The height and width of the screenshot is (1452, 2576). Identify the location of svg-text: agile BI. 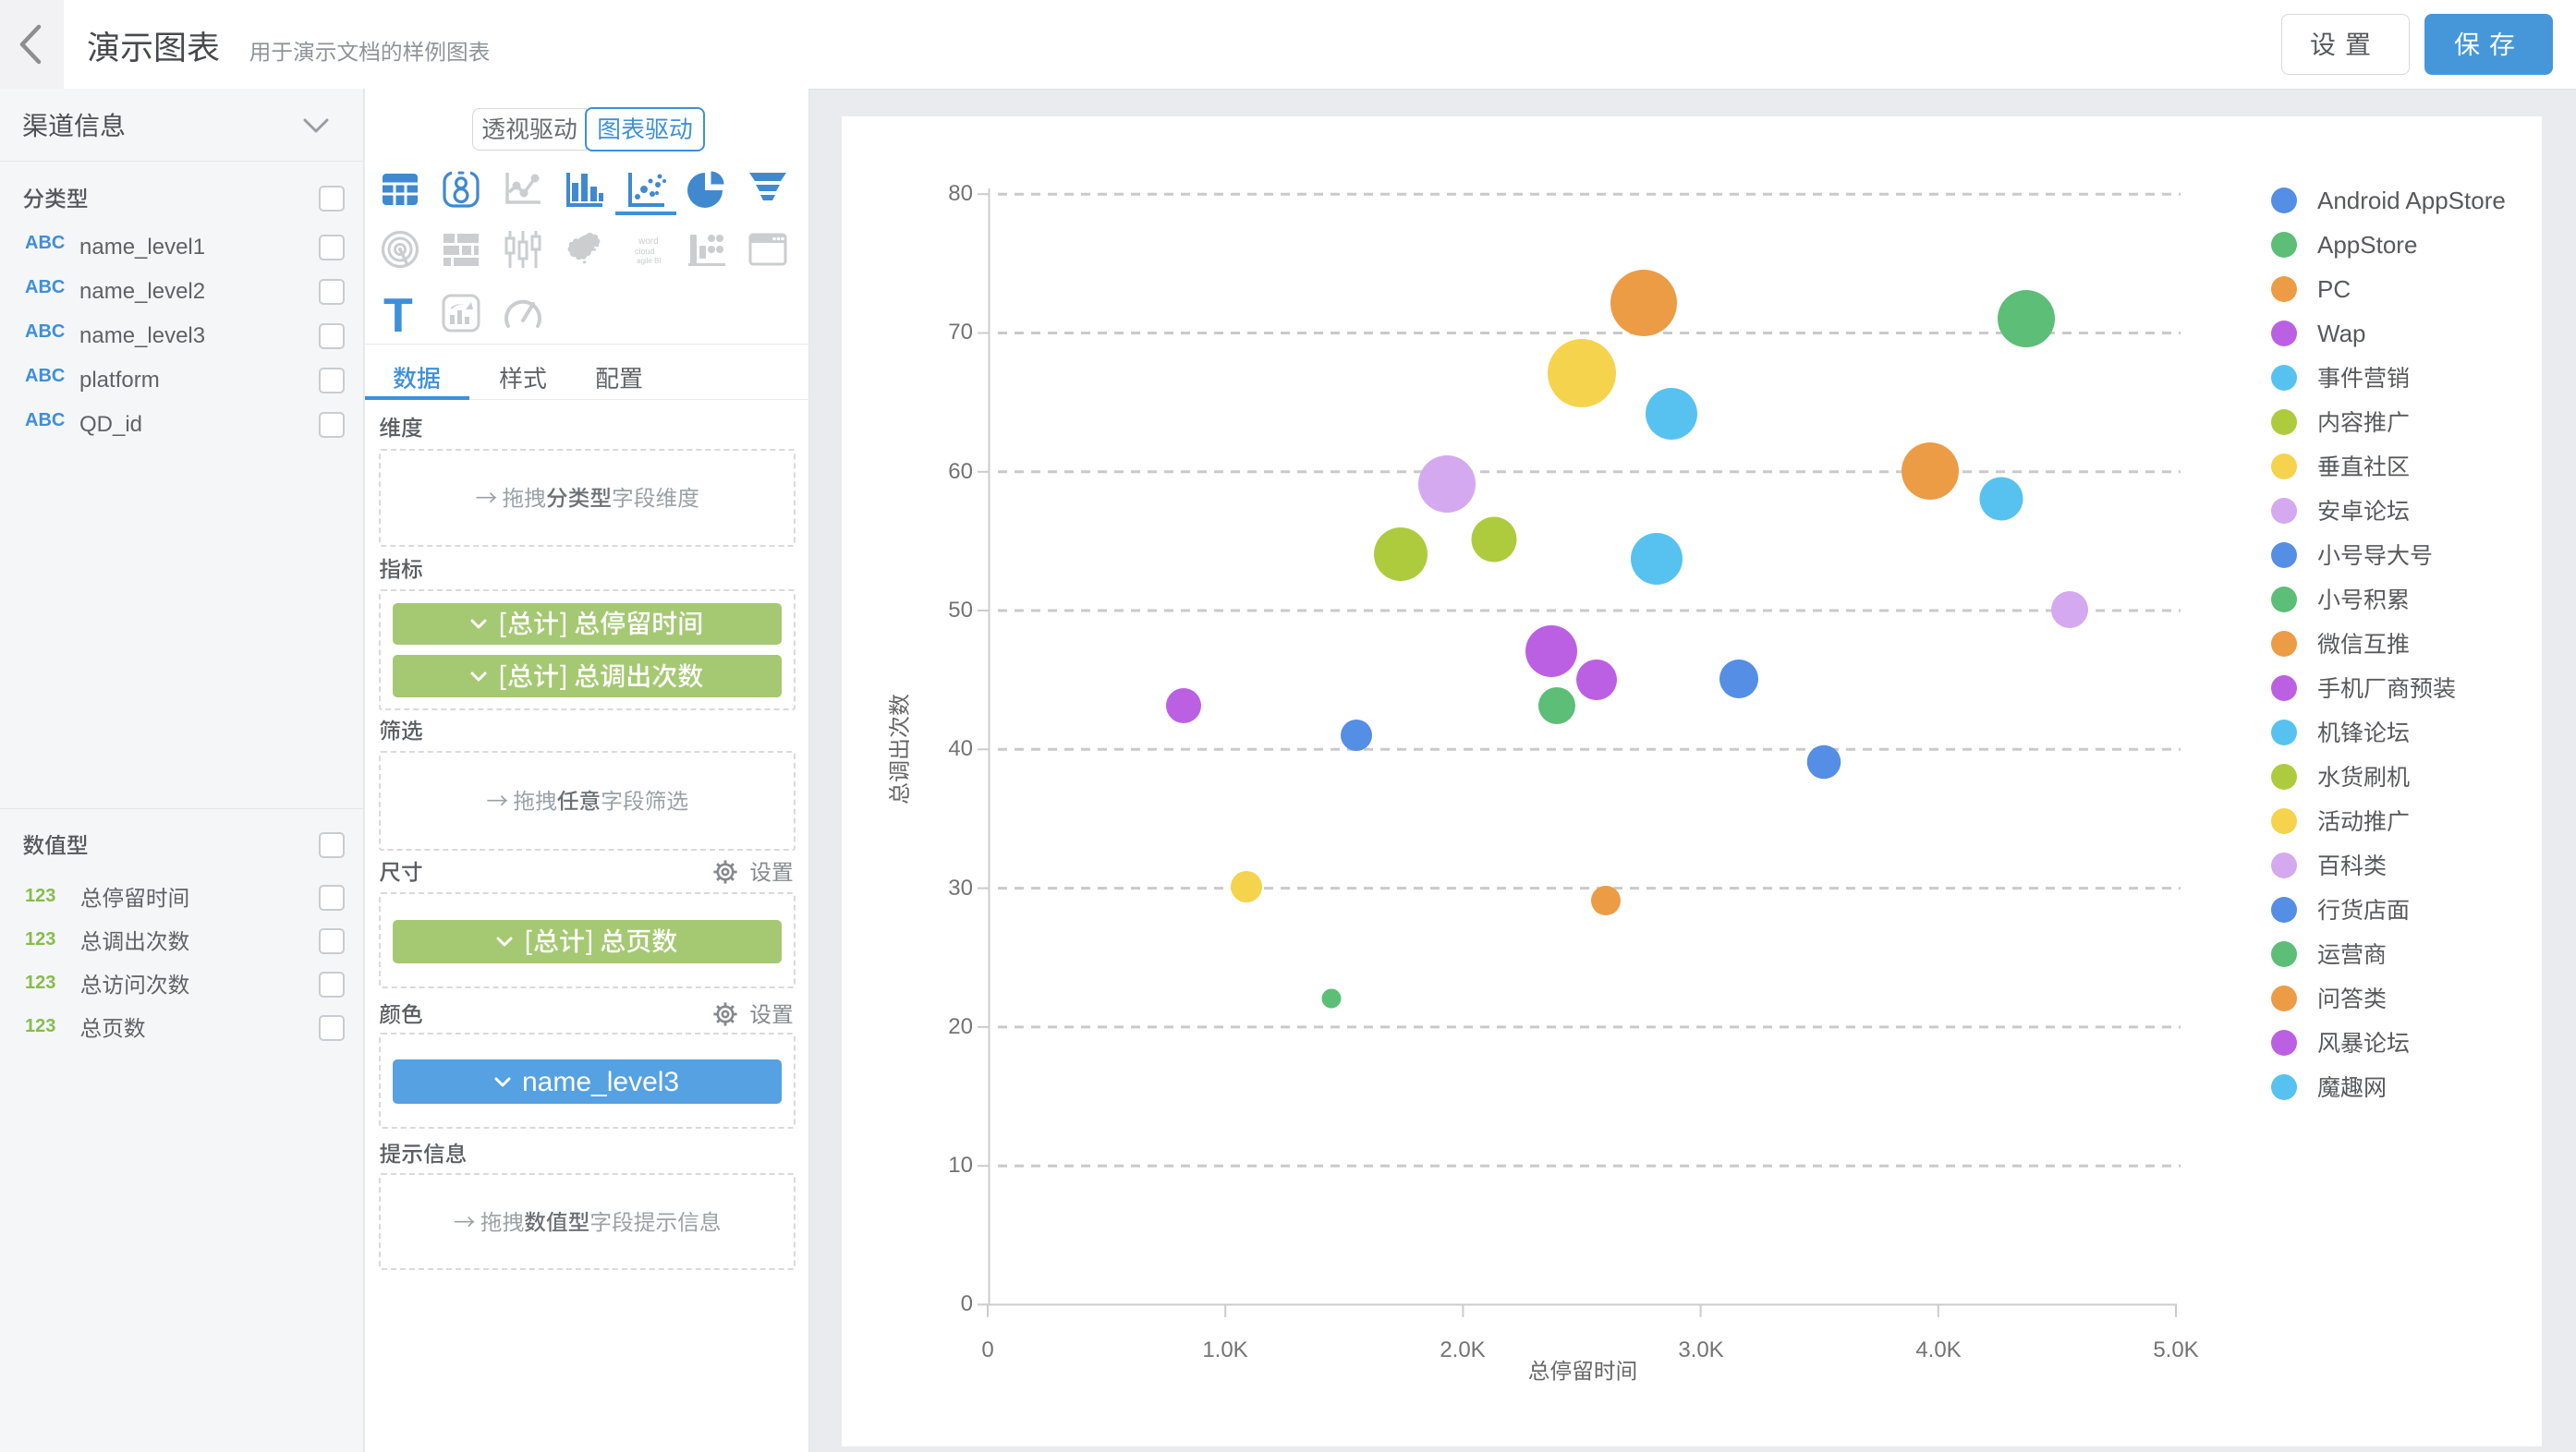
(649, 261).